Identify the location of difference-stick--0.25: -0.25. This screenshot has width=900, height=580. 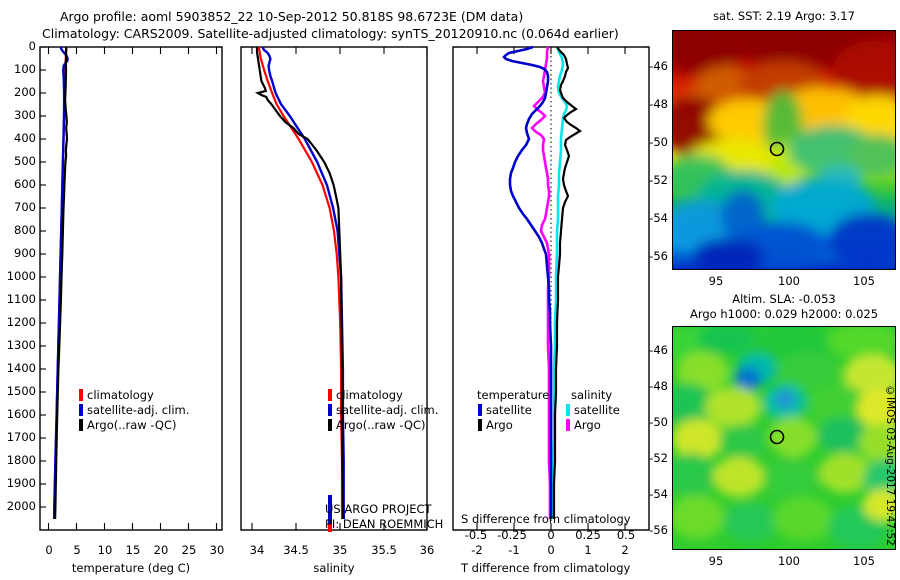
(512, 535).